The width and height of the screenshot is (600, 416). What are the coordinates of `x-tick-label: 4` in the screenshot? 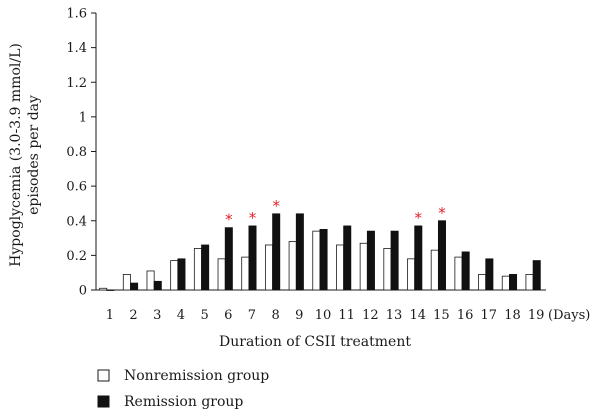 It's located at (181, 315).